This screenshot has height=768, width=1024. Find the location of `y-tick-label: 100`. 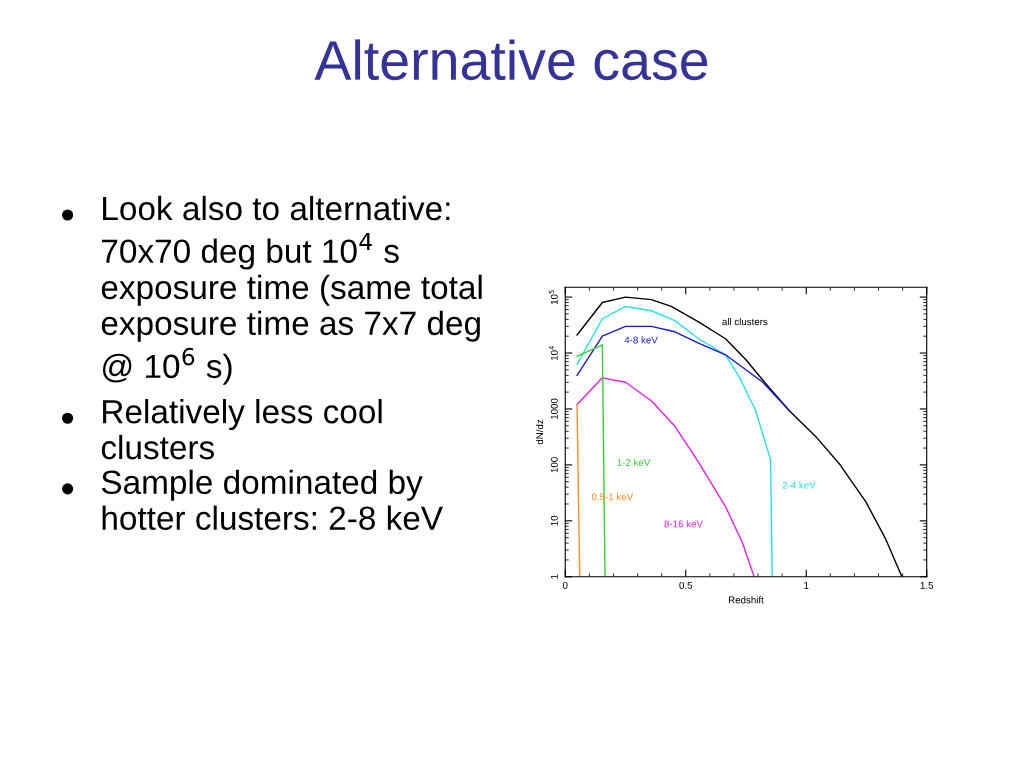

y-tick-label: 100 is located at coordinates (554, 465).